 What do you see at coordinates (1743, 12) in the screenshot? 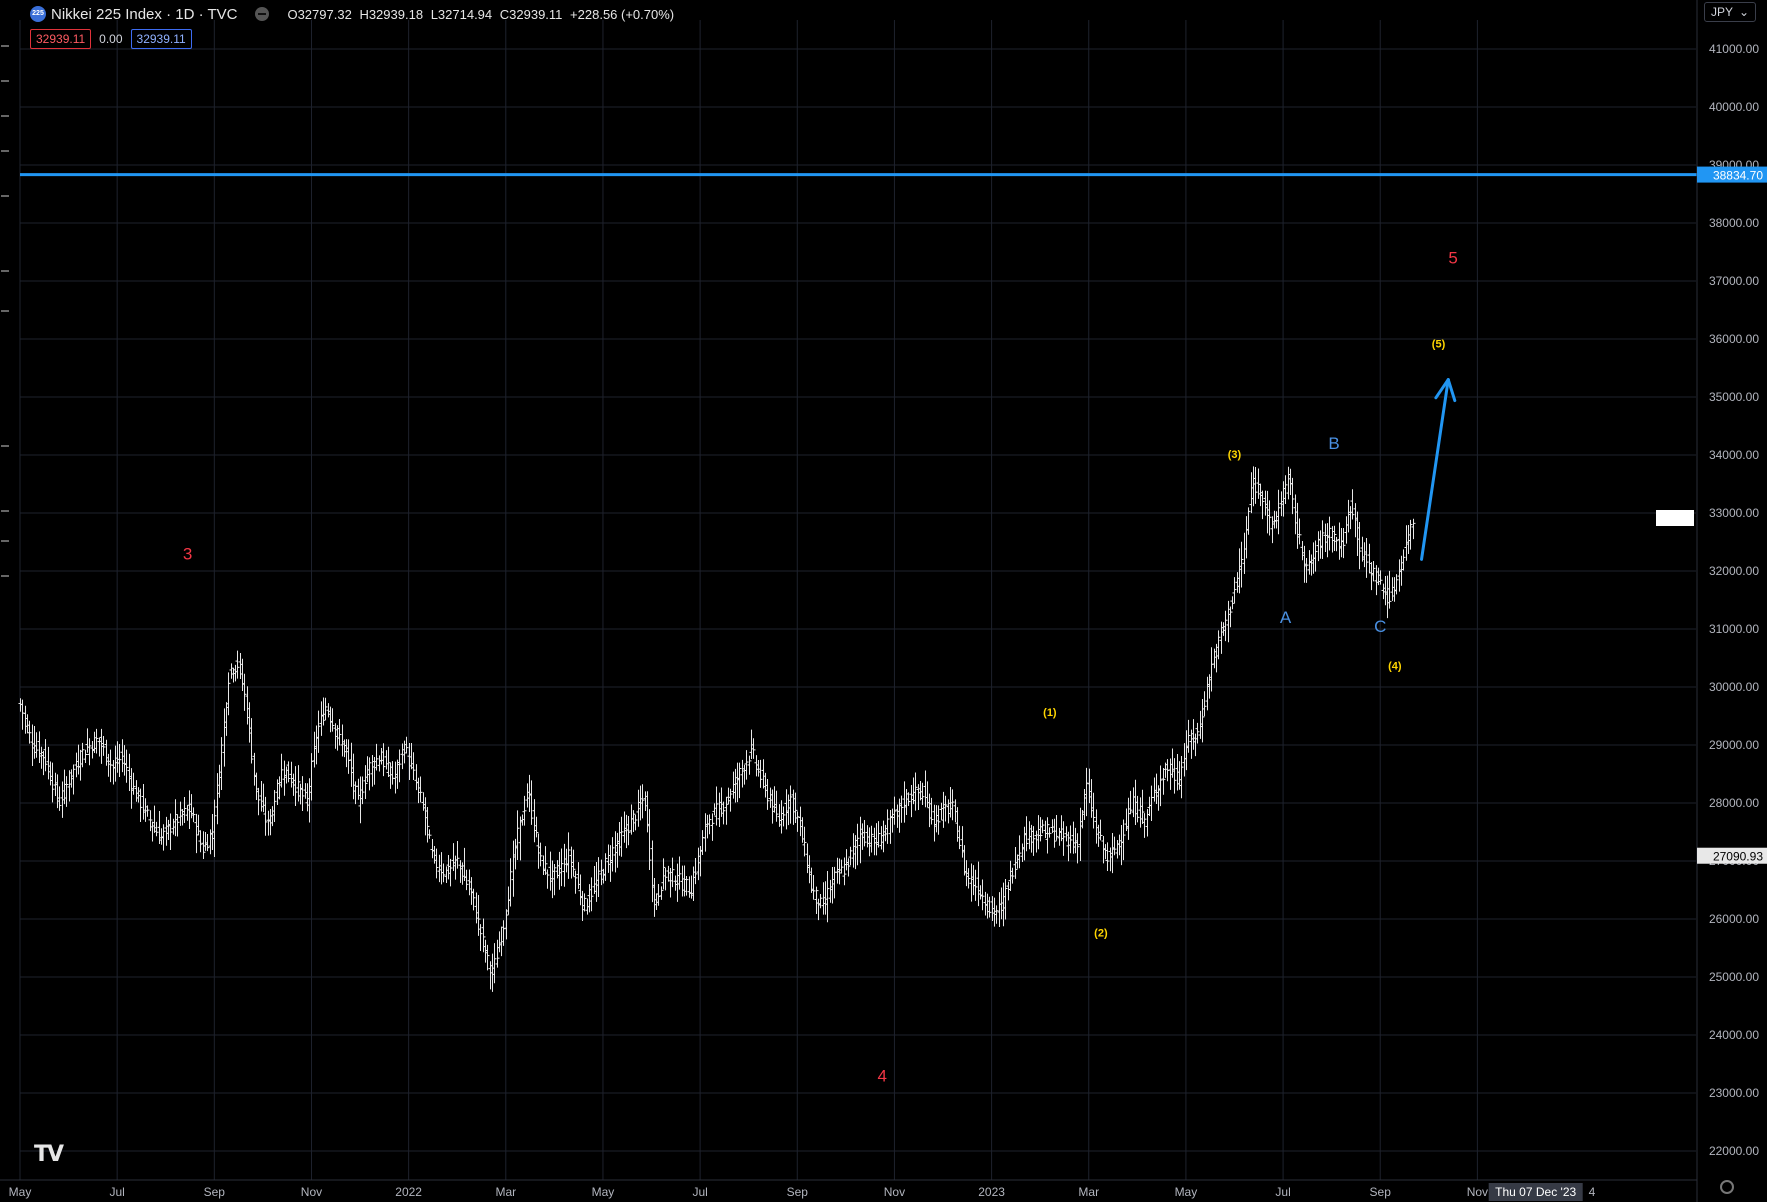
I see `chevron-down-icon: ⌄` at bounding box center [1743, 12].